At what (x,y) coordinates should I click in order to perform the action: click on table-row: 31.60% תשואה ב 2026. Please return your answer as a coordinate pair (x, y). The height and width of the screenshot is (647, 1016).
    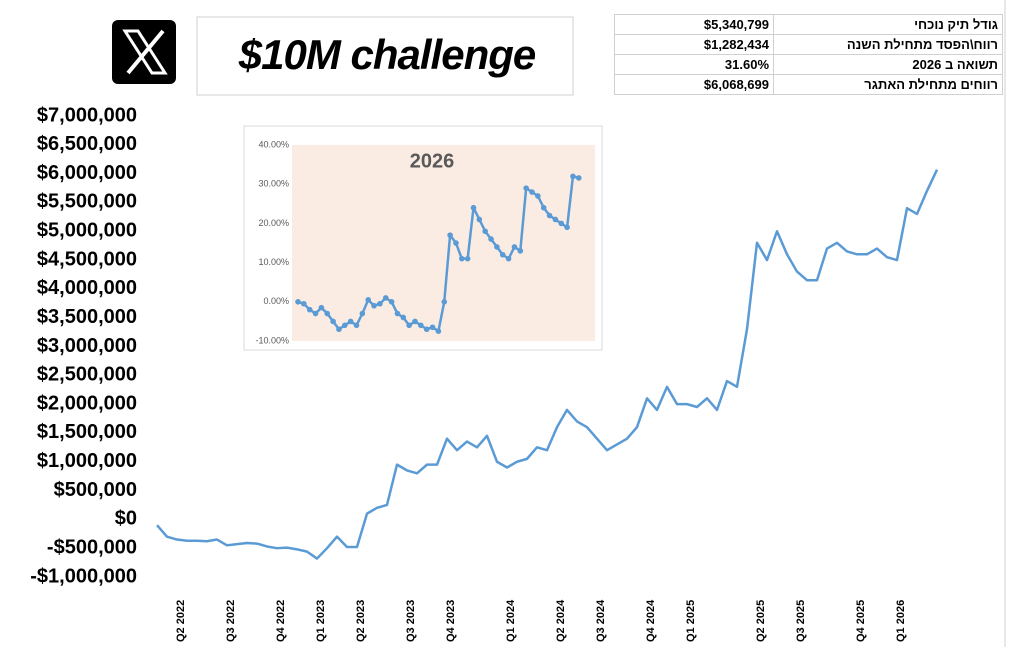
    Looking at the image, I should click on (808, 64).